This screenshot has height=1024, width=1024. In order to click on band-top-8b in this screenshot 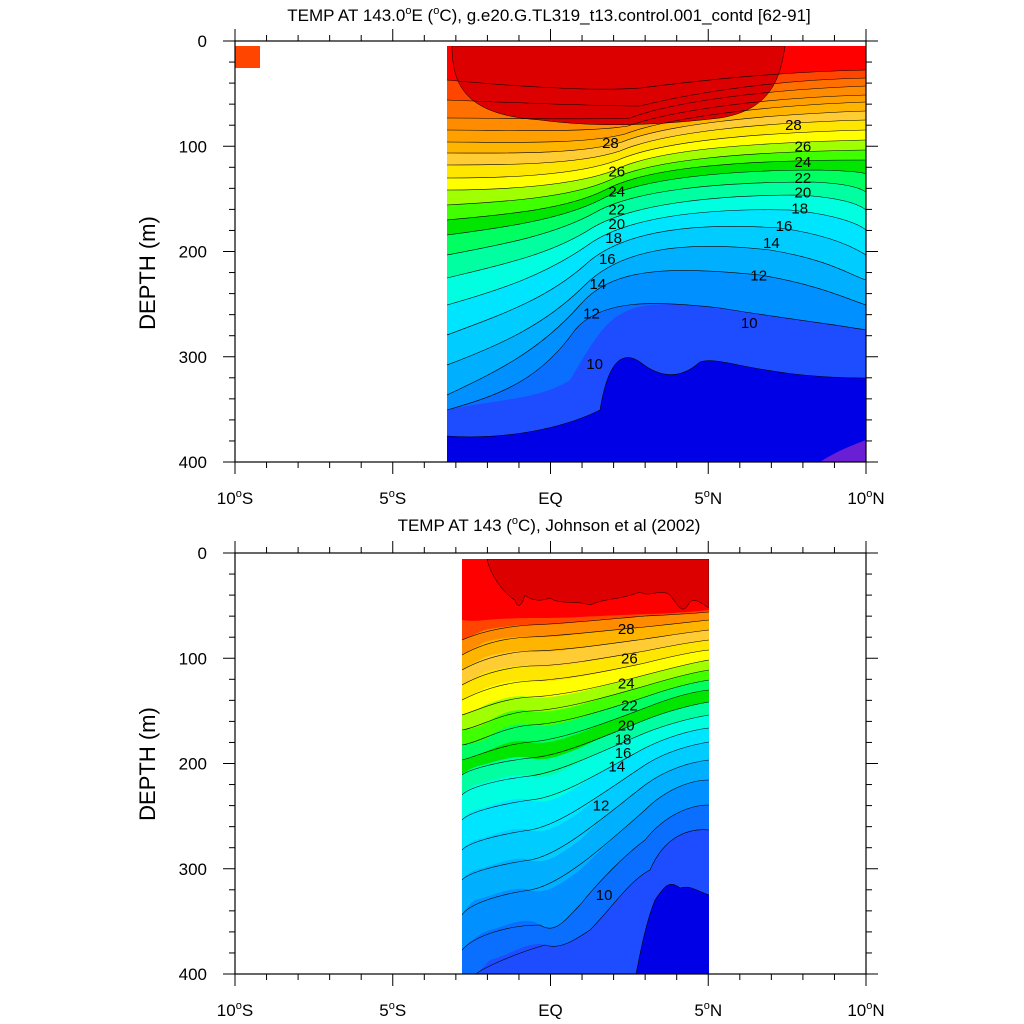, I will do `click(656, 407)`.